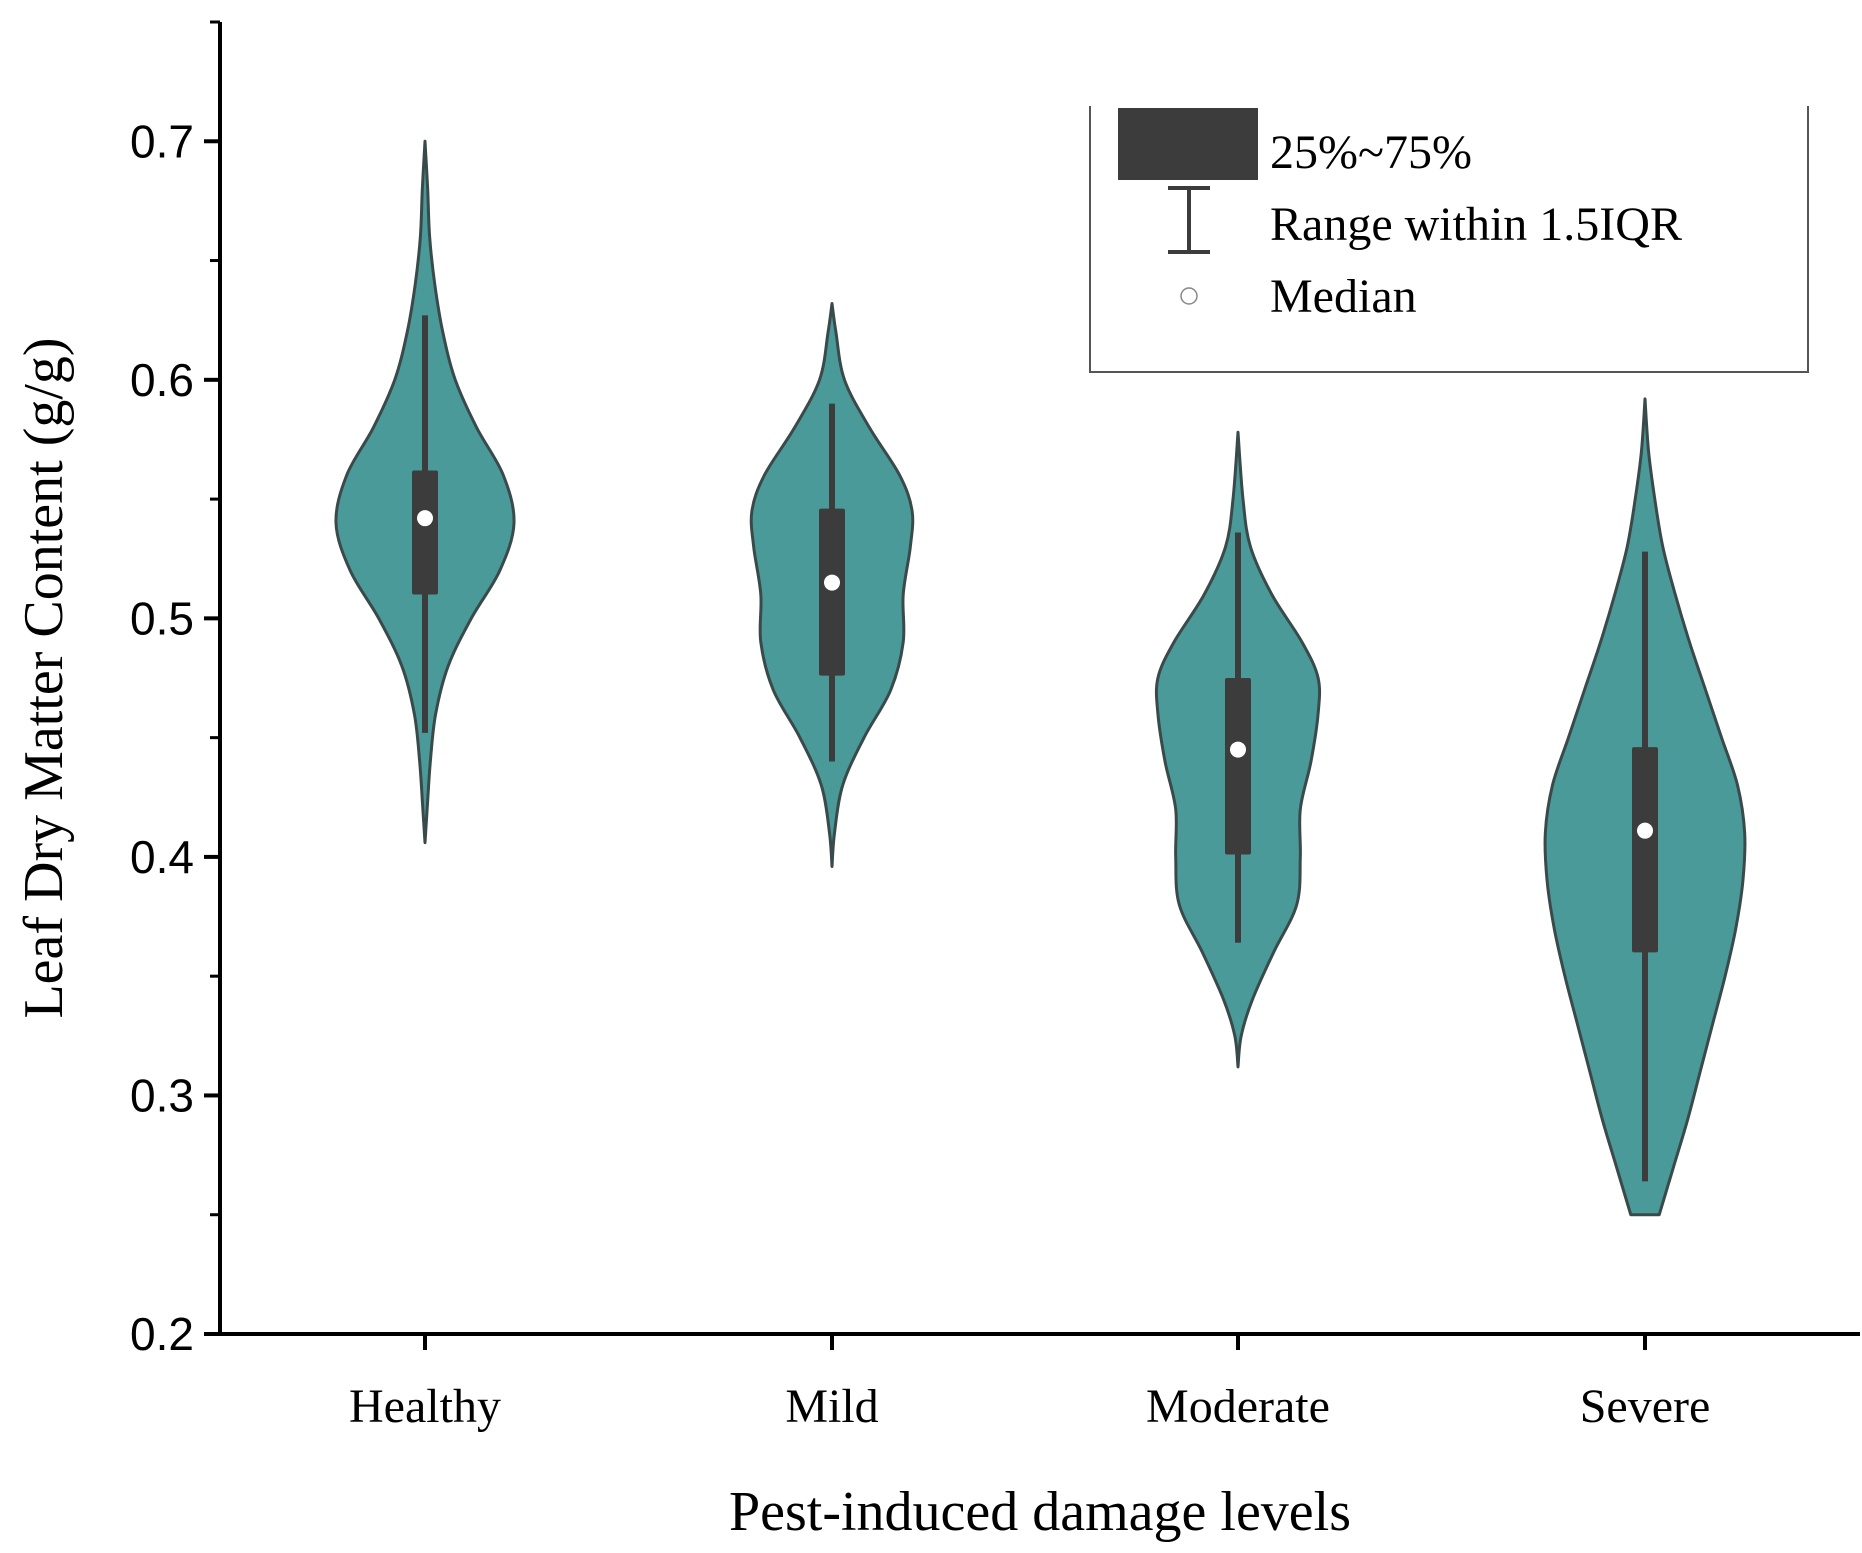  What do you see at coordinates (1189, 220) in the screenshot?
I see `legend-whisker-symbol` at bounding box center [1189, 220].